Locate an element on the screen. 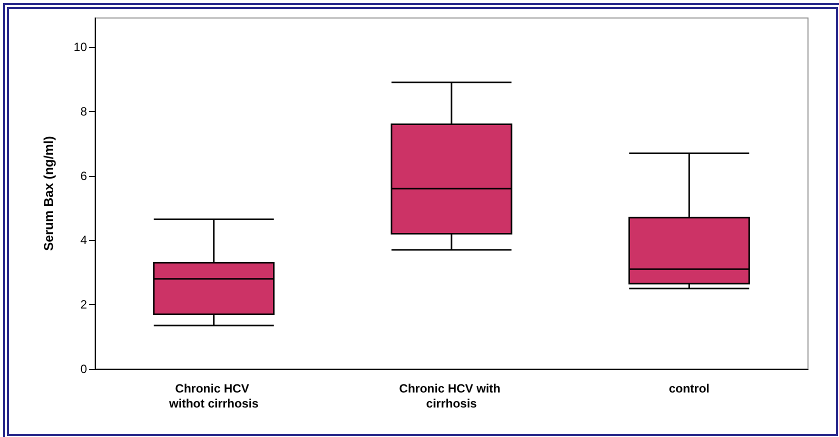 The image size is (839, 437). y-tick-label: 2 is located at coordinates (84, 305).